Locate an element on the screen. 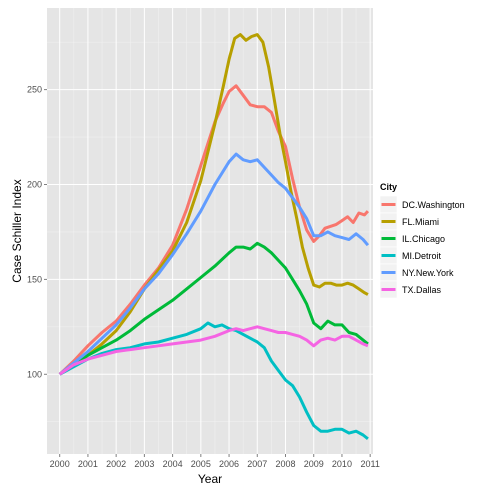 This screenshot has height=490, width=490. y-tick-label: 100 is located at coordinates (34, 374).